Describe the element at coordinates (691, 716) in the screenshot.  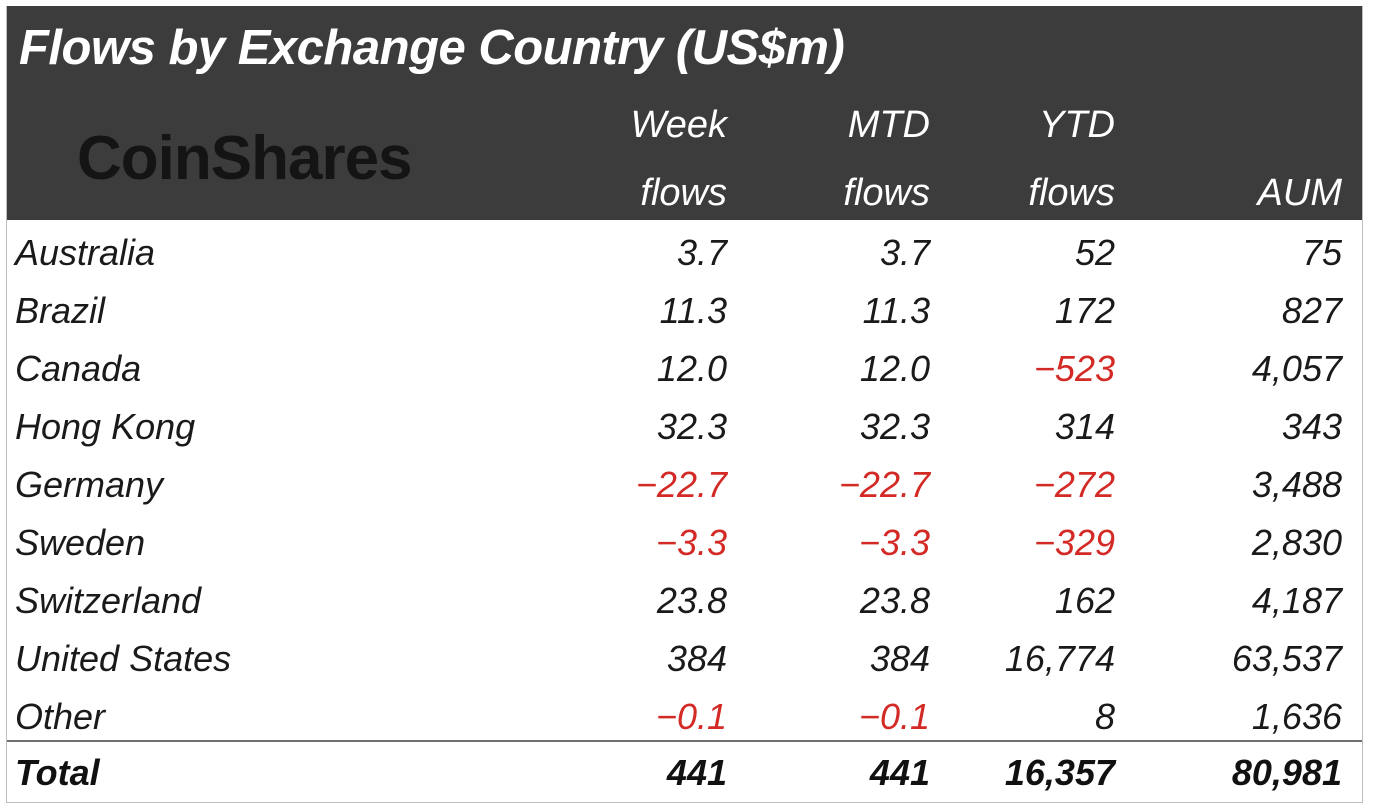
I see `week-value: −0.1` at that location.